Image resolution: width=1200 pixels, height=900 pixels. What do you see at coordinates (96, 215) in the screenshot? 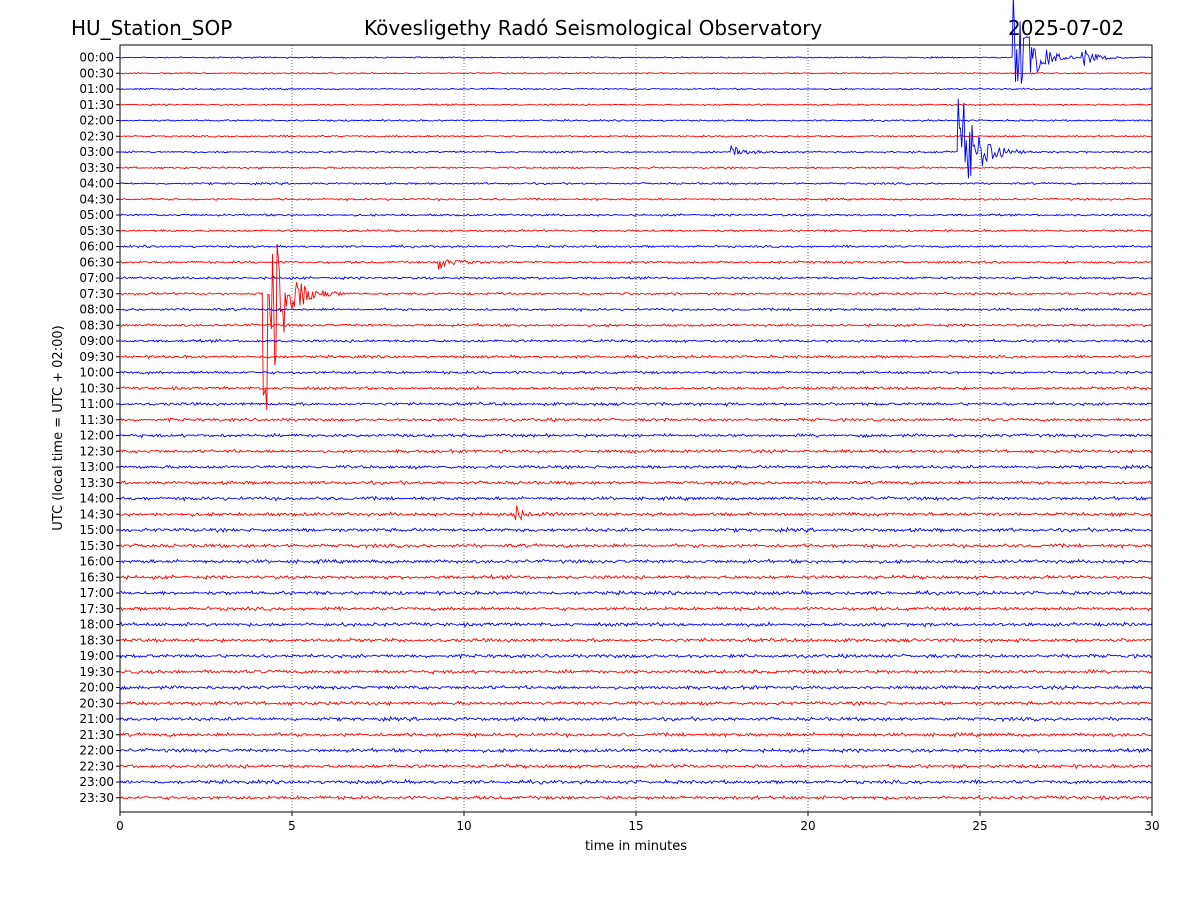
I see `y-tick-label: 05:00` at bounding box center [96, 215].